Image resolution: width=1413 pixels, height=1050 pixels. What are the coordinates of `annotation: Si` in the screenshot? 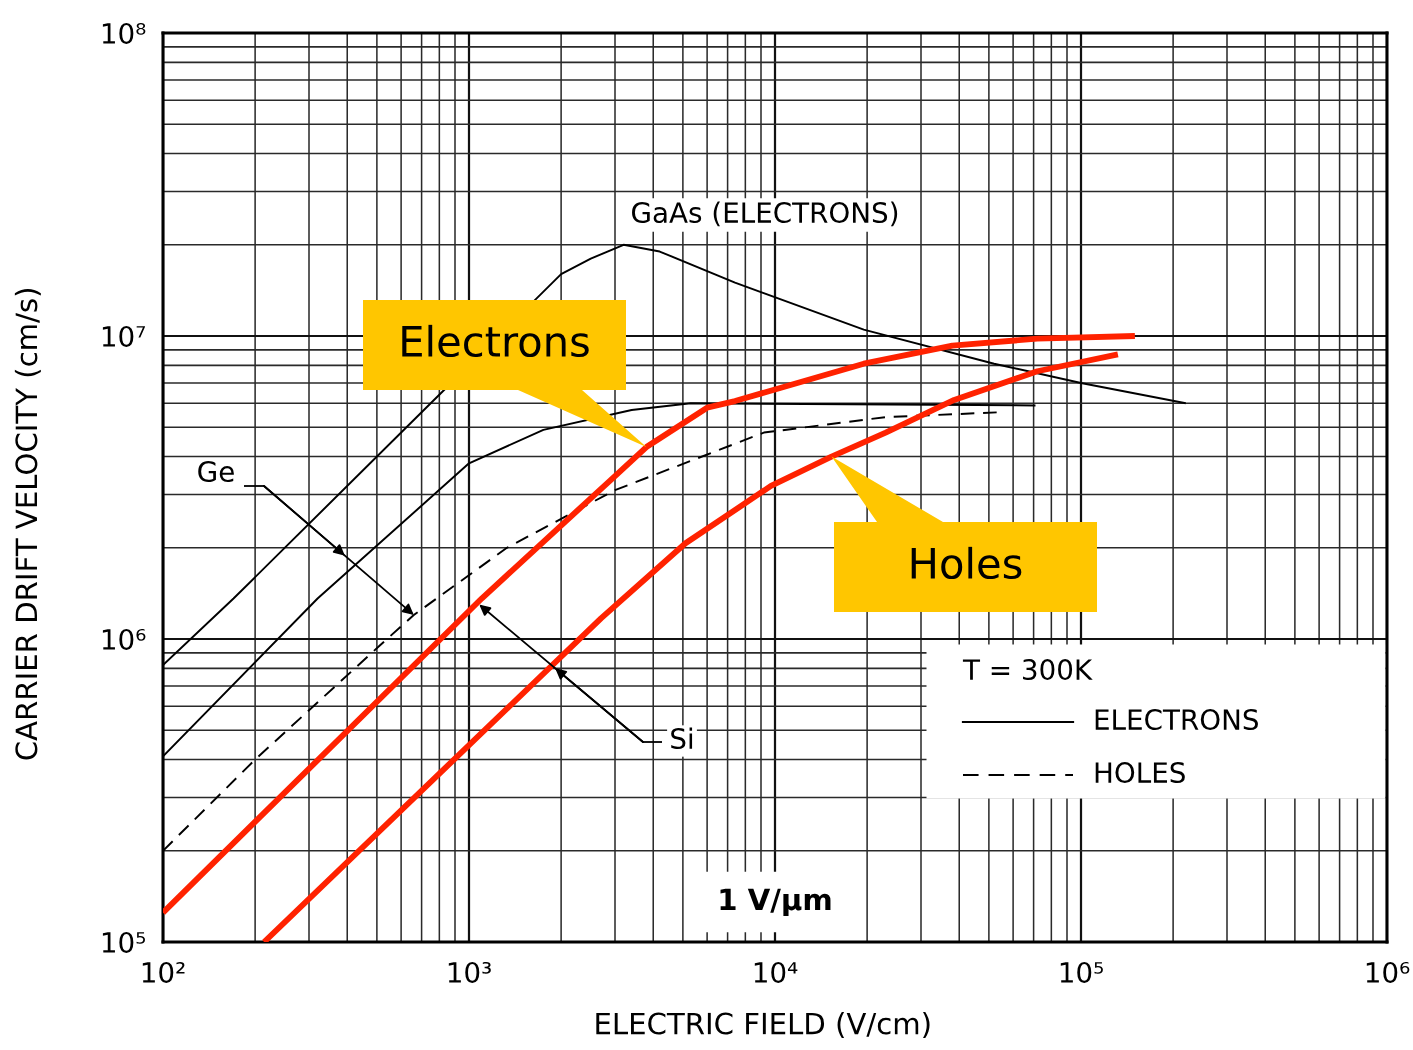 It's located at (682, 738).